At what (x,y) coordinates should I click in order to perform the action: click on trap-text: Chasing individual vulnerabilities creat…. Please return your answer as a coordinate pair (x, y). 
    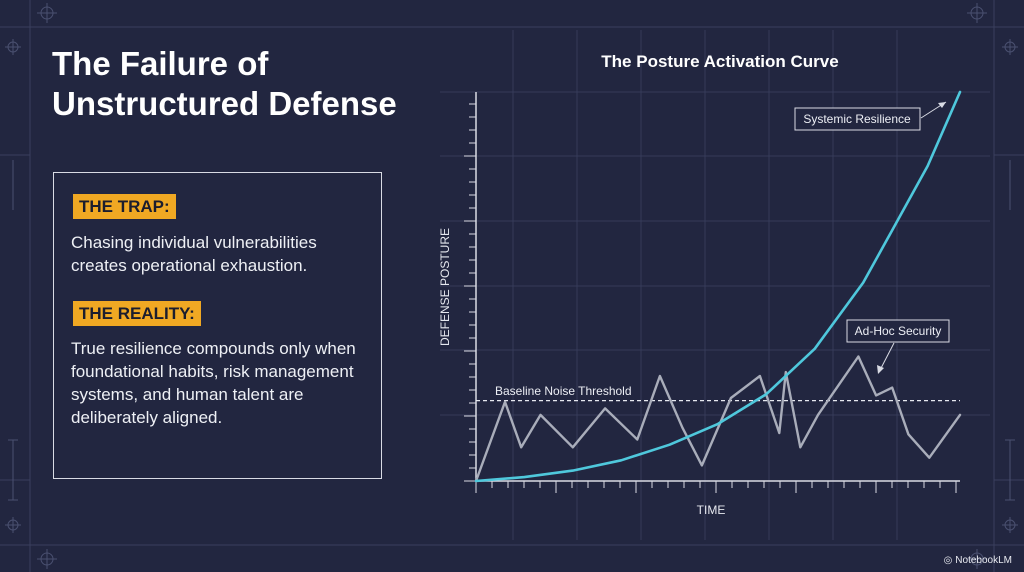
    Looking at the image, I should click on (194, 254).